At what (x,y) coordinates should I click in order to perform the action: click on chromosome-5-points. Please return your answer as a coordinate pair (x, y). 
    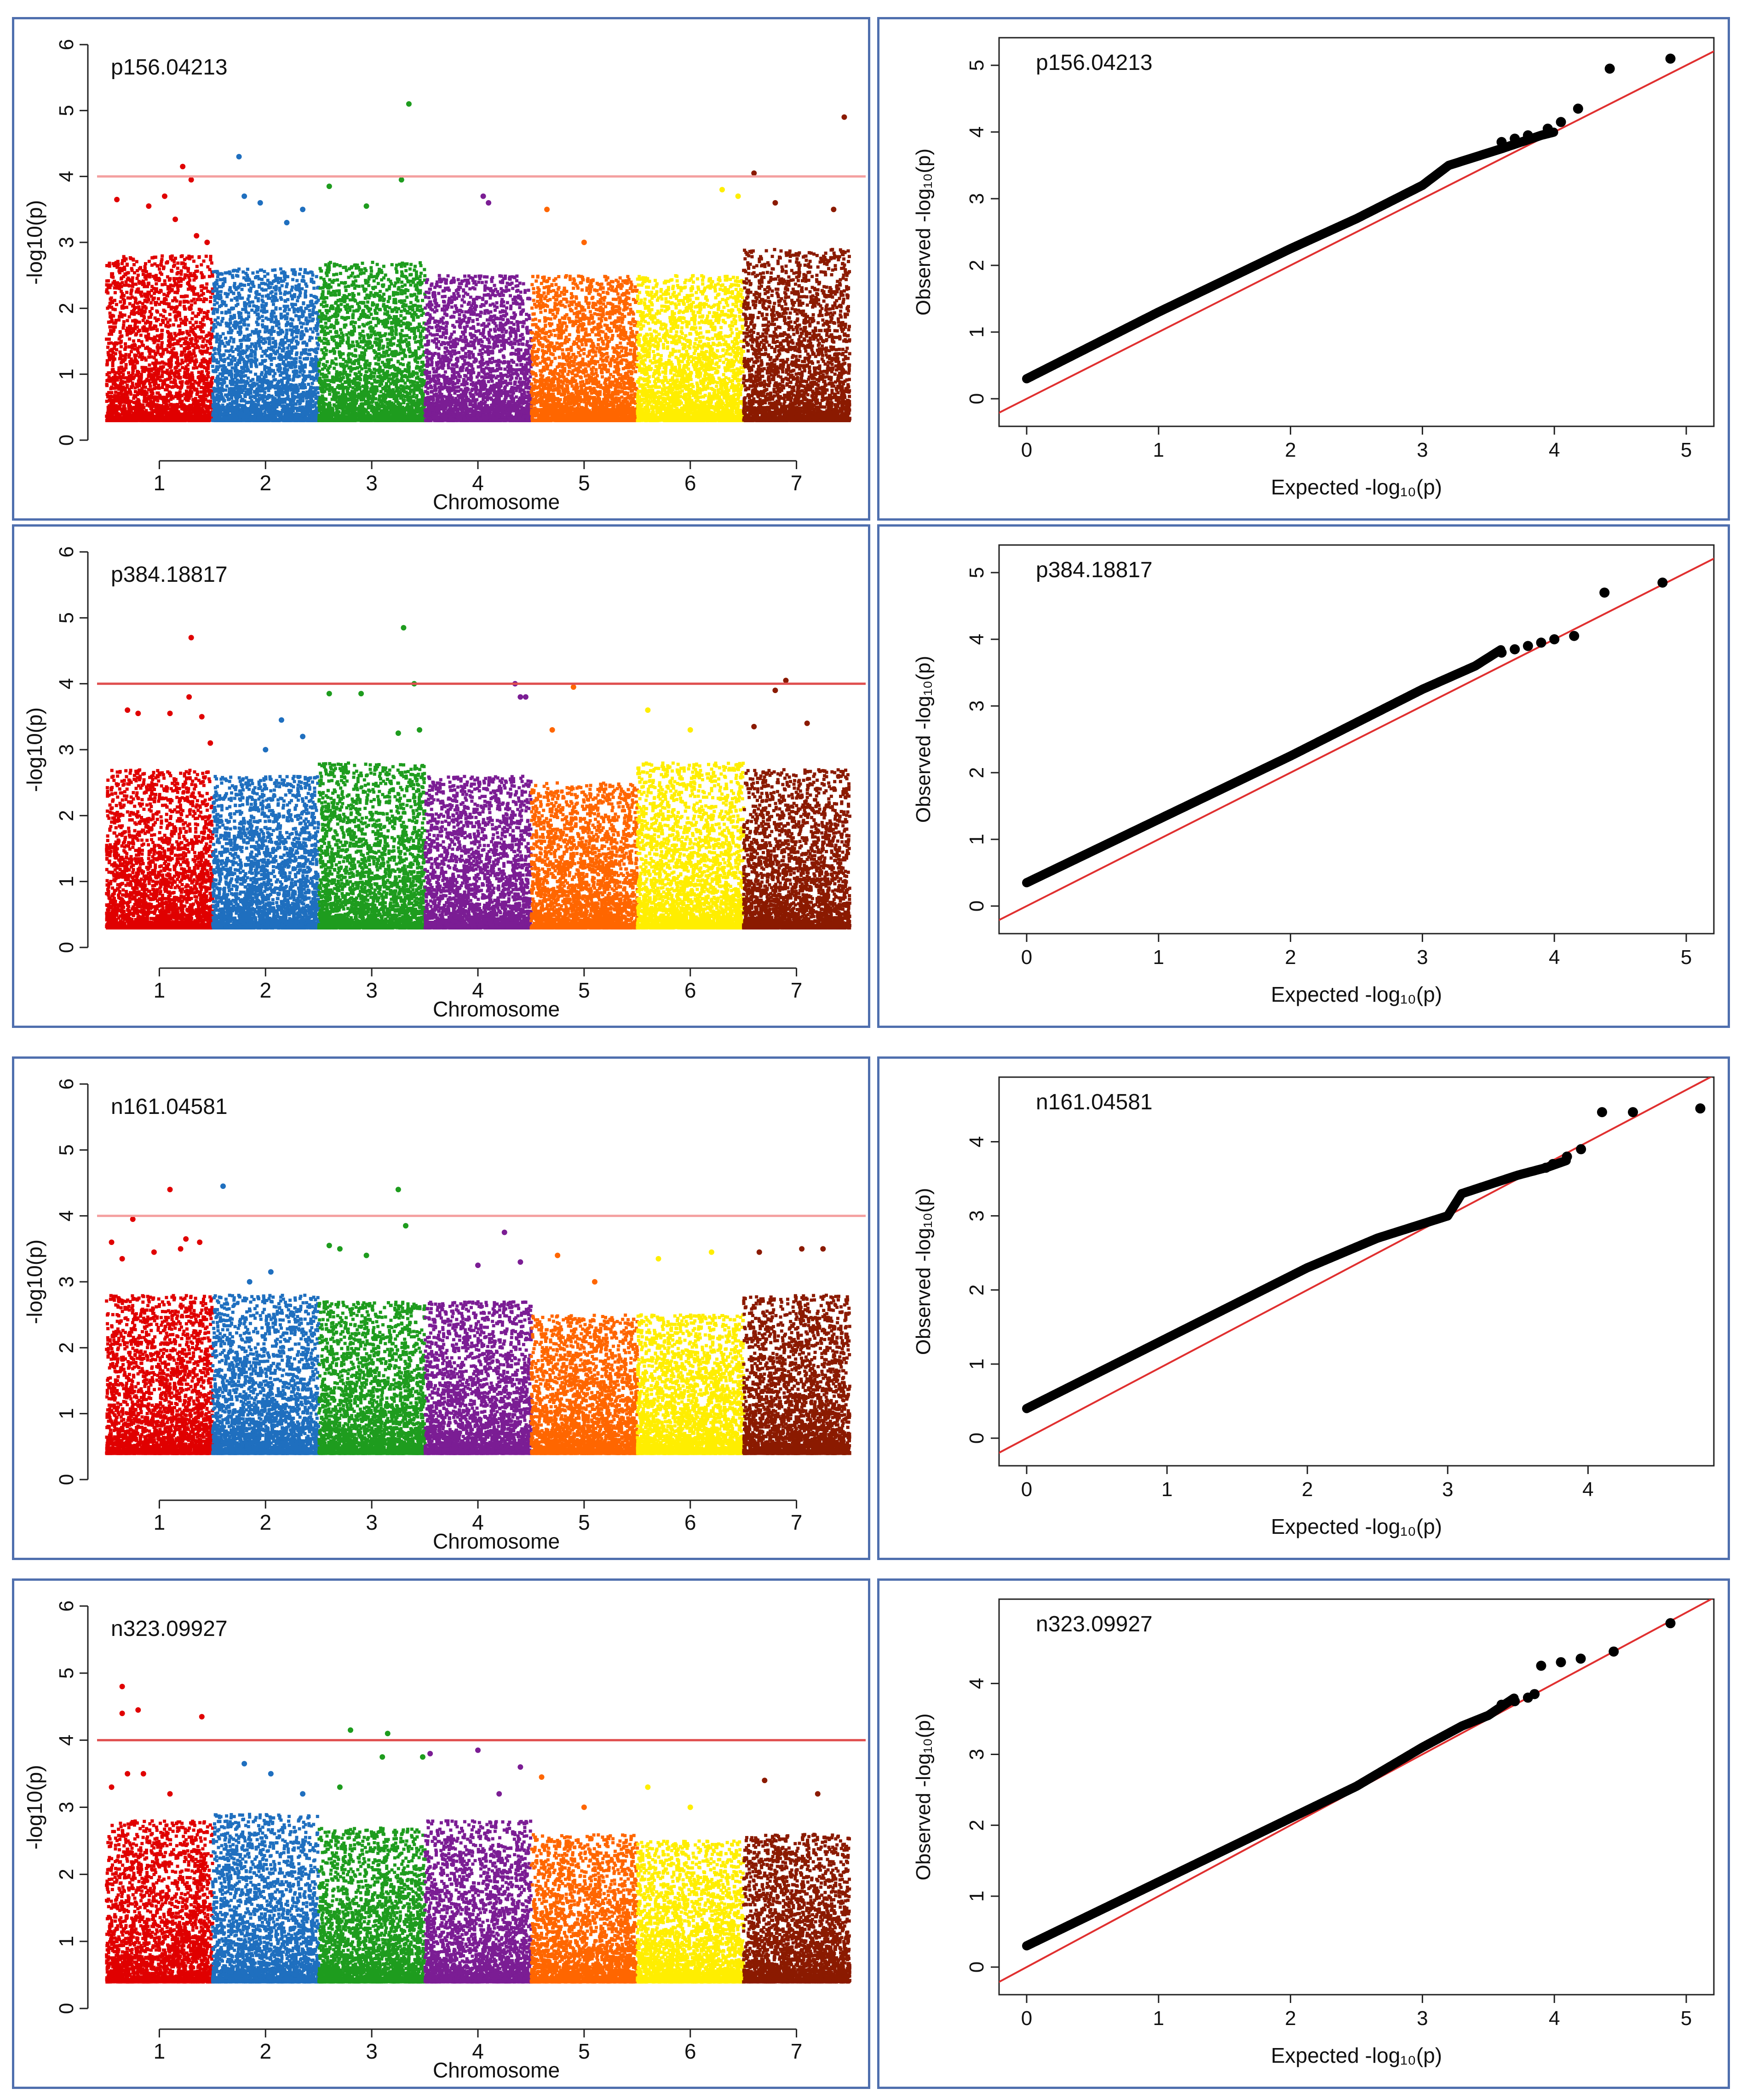
    Looking at the image, I should click on (584, 348).